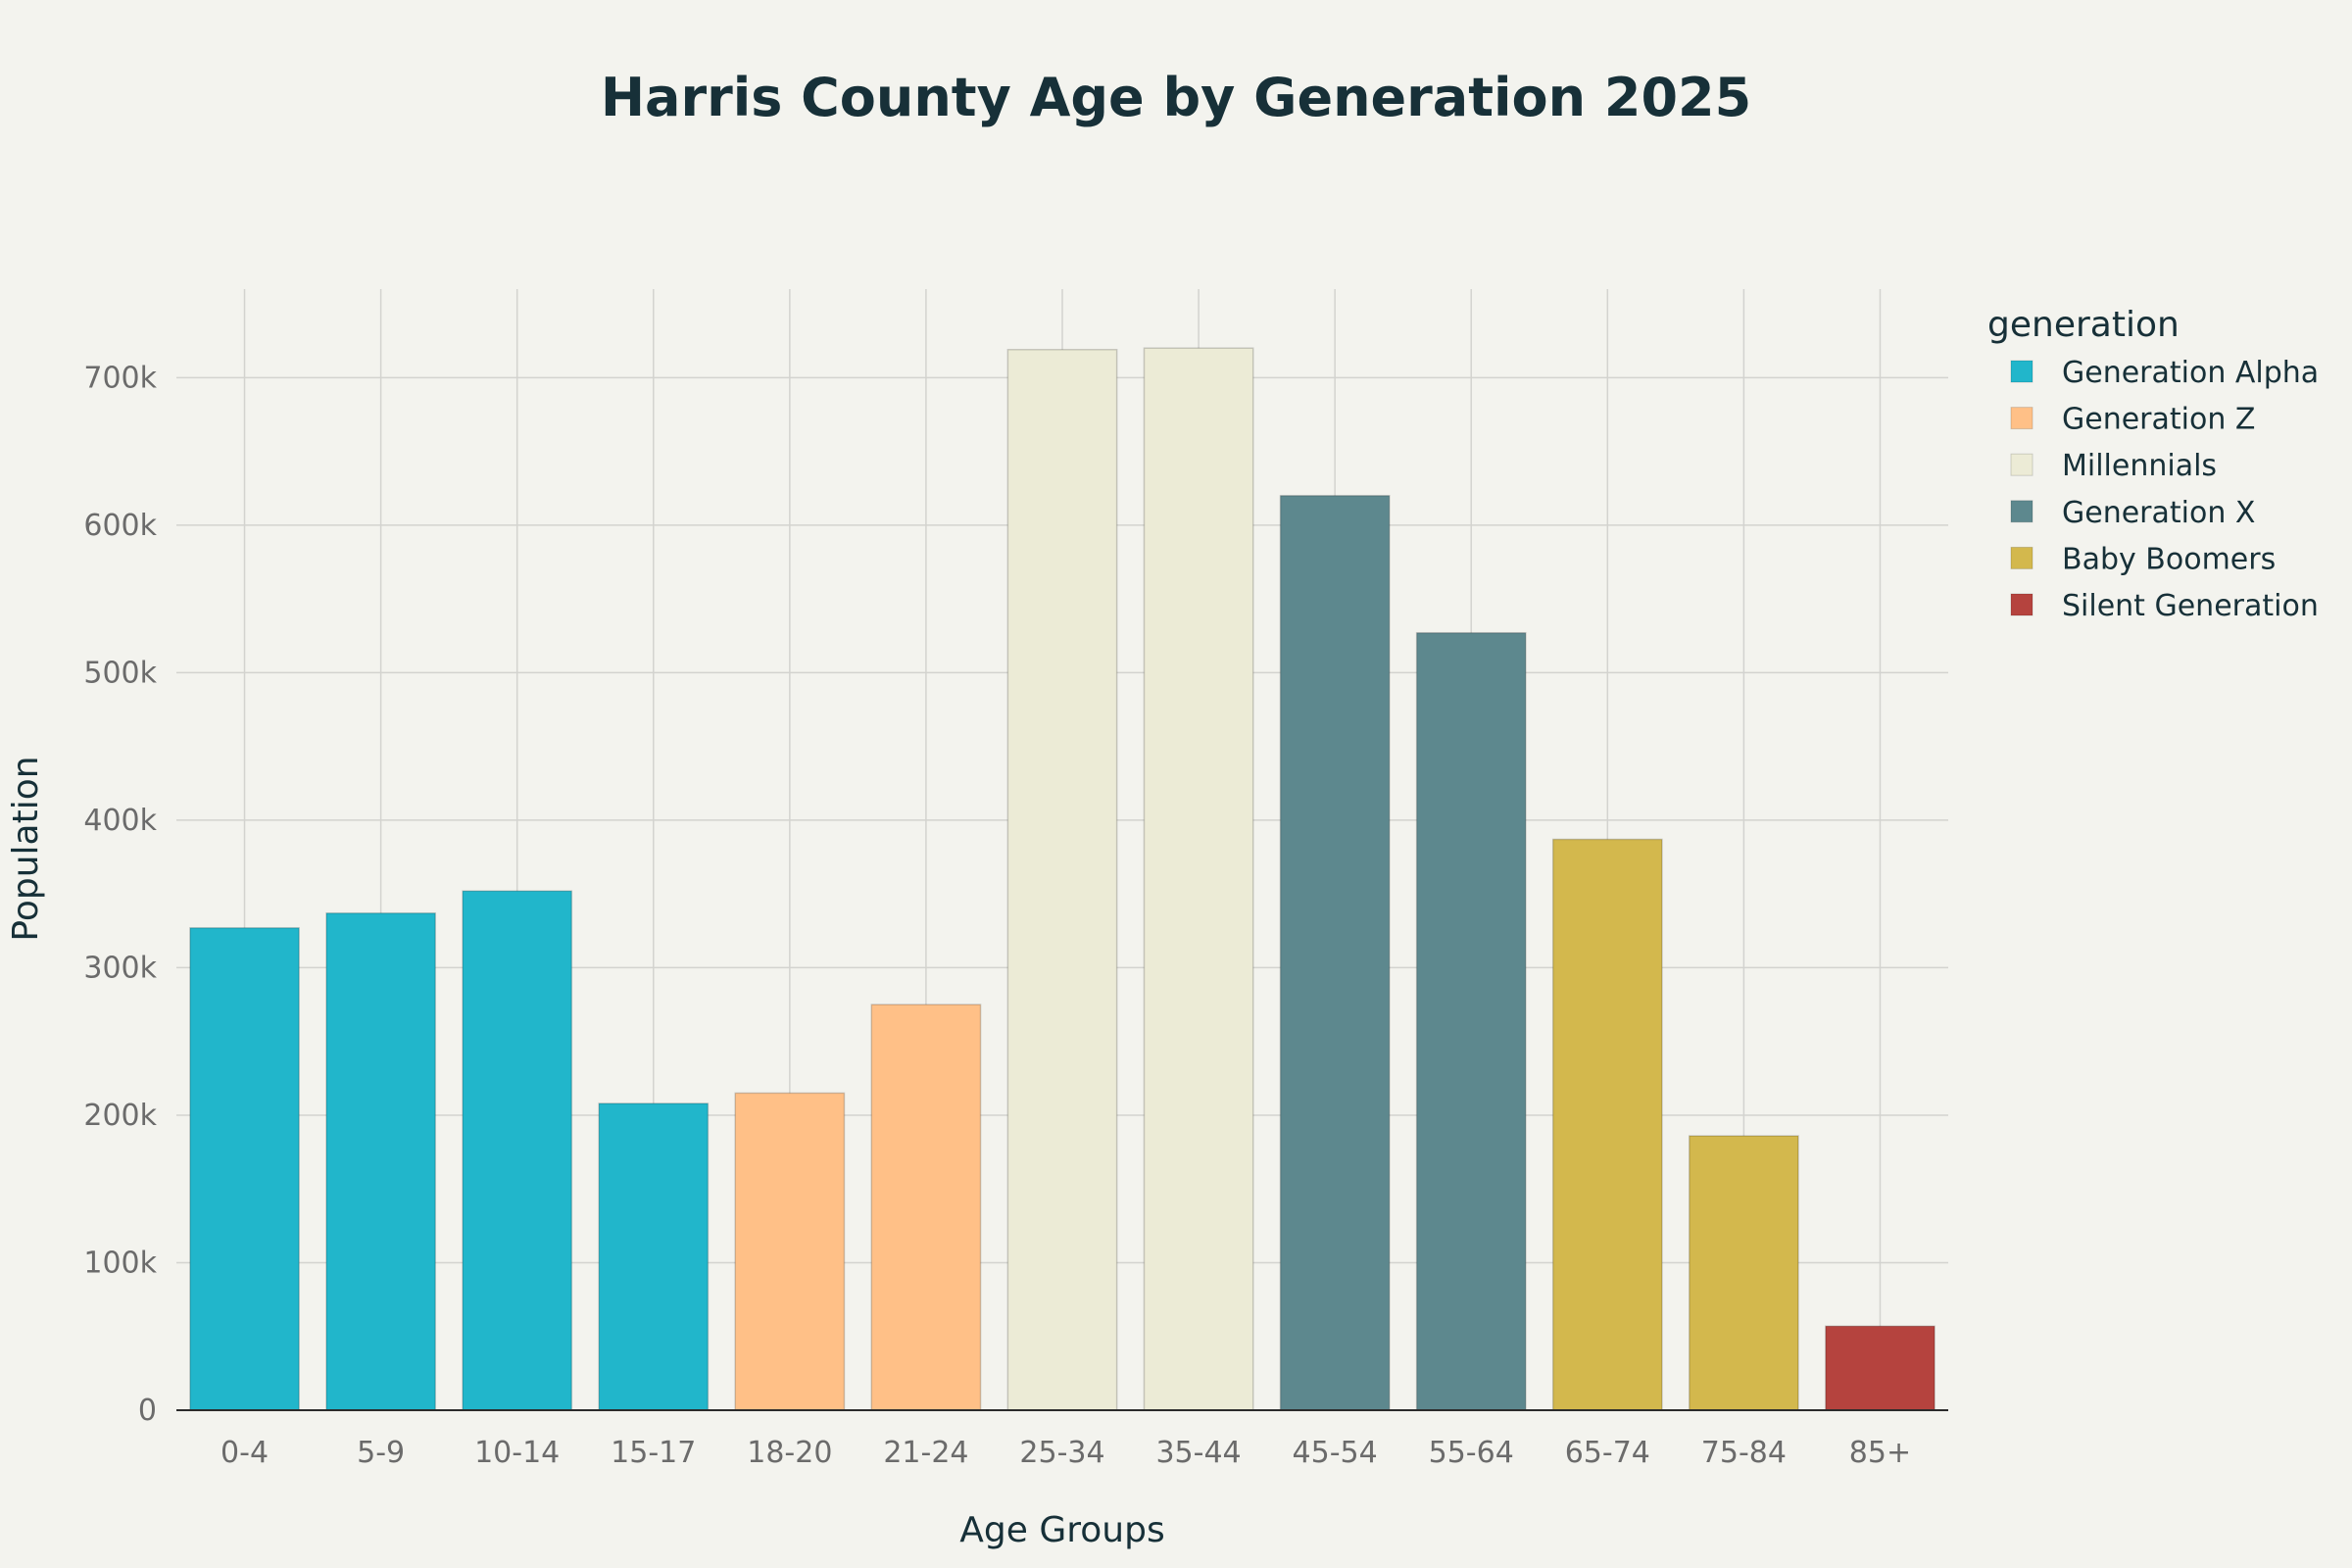  What do you see at coordinates (1880, 1453) in the screenshot?
I see `x-tick-label: 85+` at bounding box center [1880, 1453].